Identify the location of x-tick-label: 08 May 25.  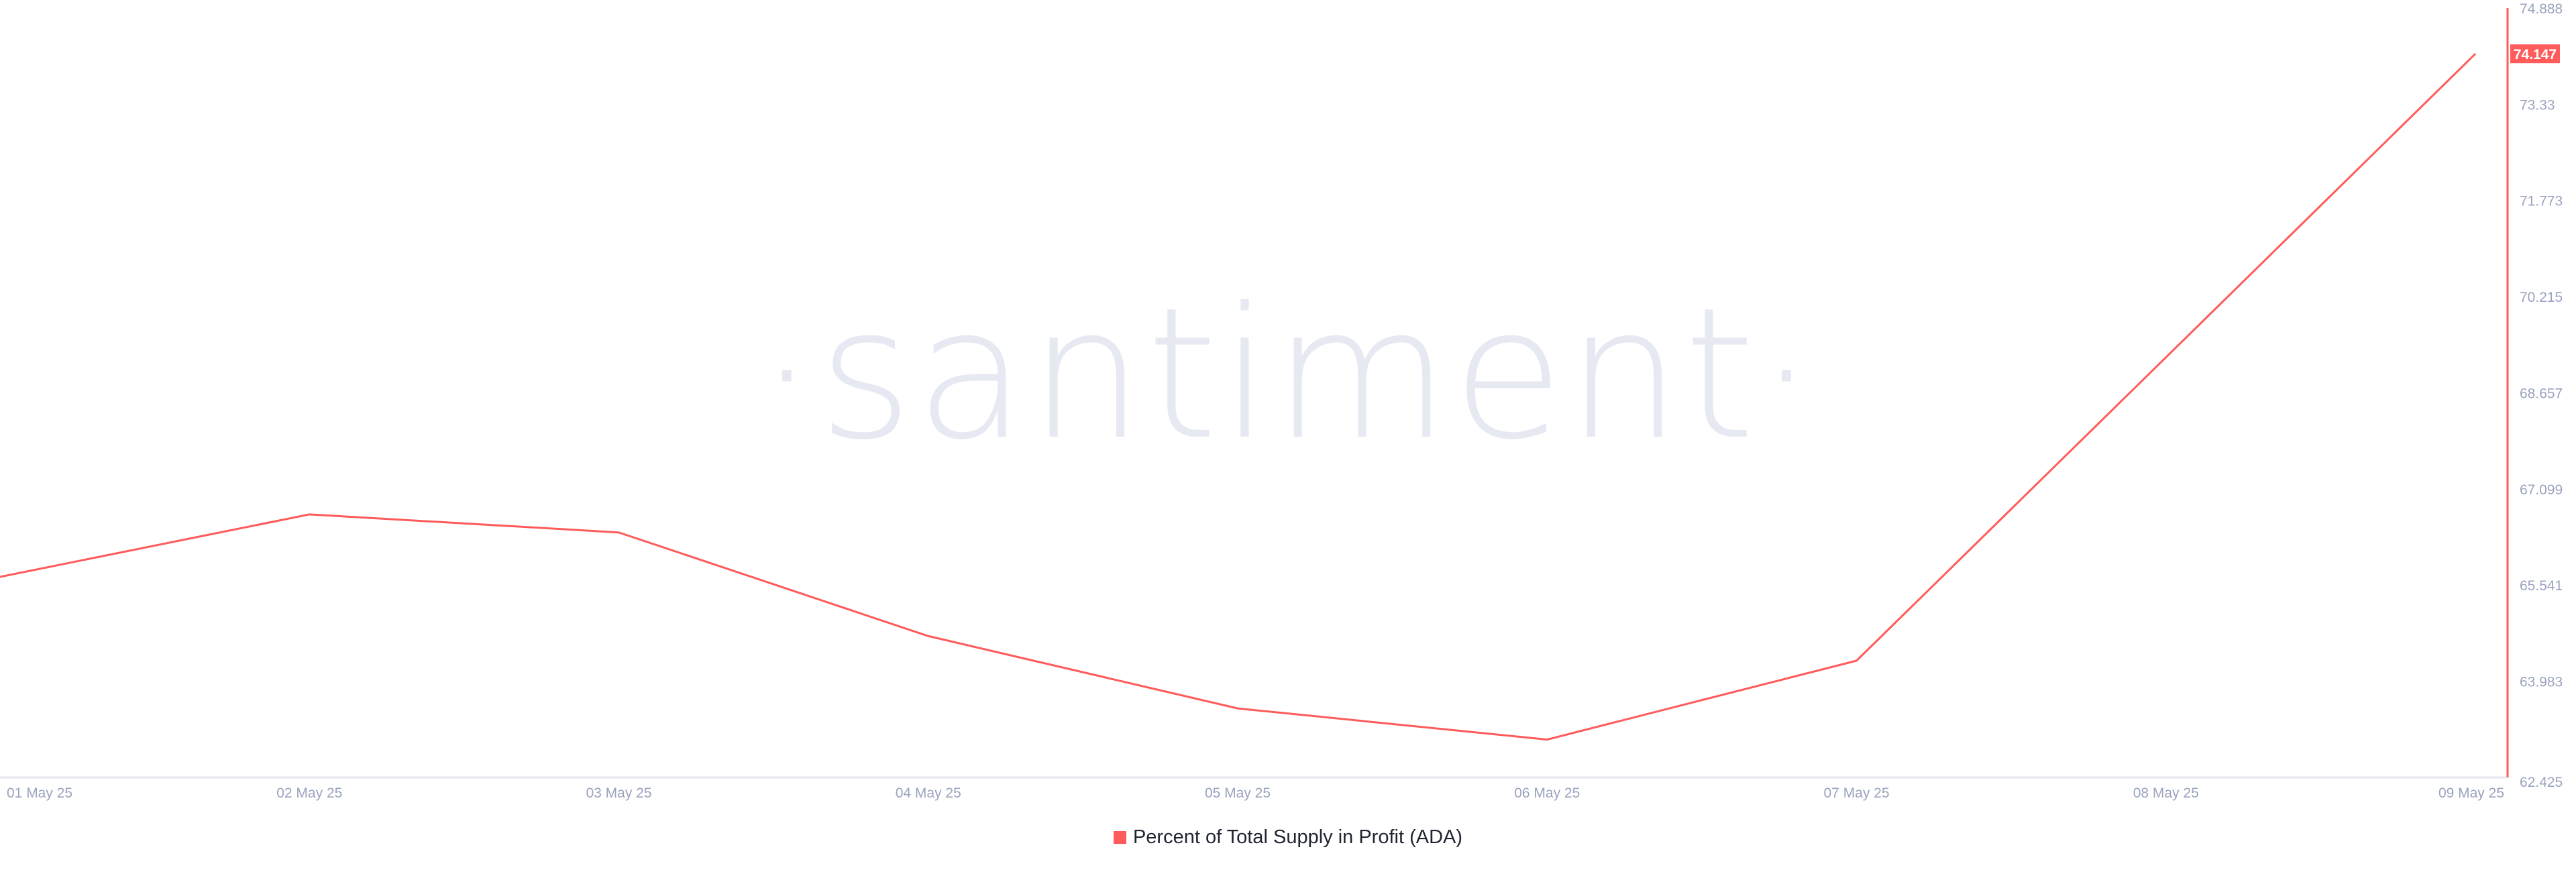
(2166, 793).